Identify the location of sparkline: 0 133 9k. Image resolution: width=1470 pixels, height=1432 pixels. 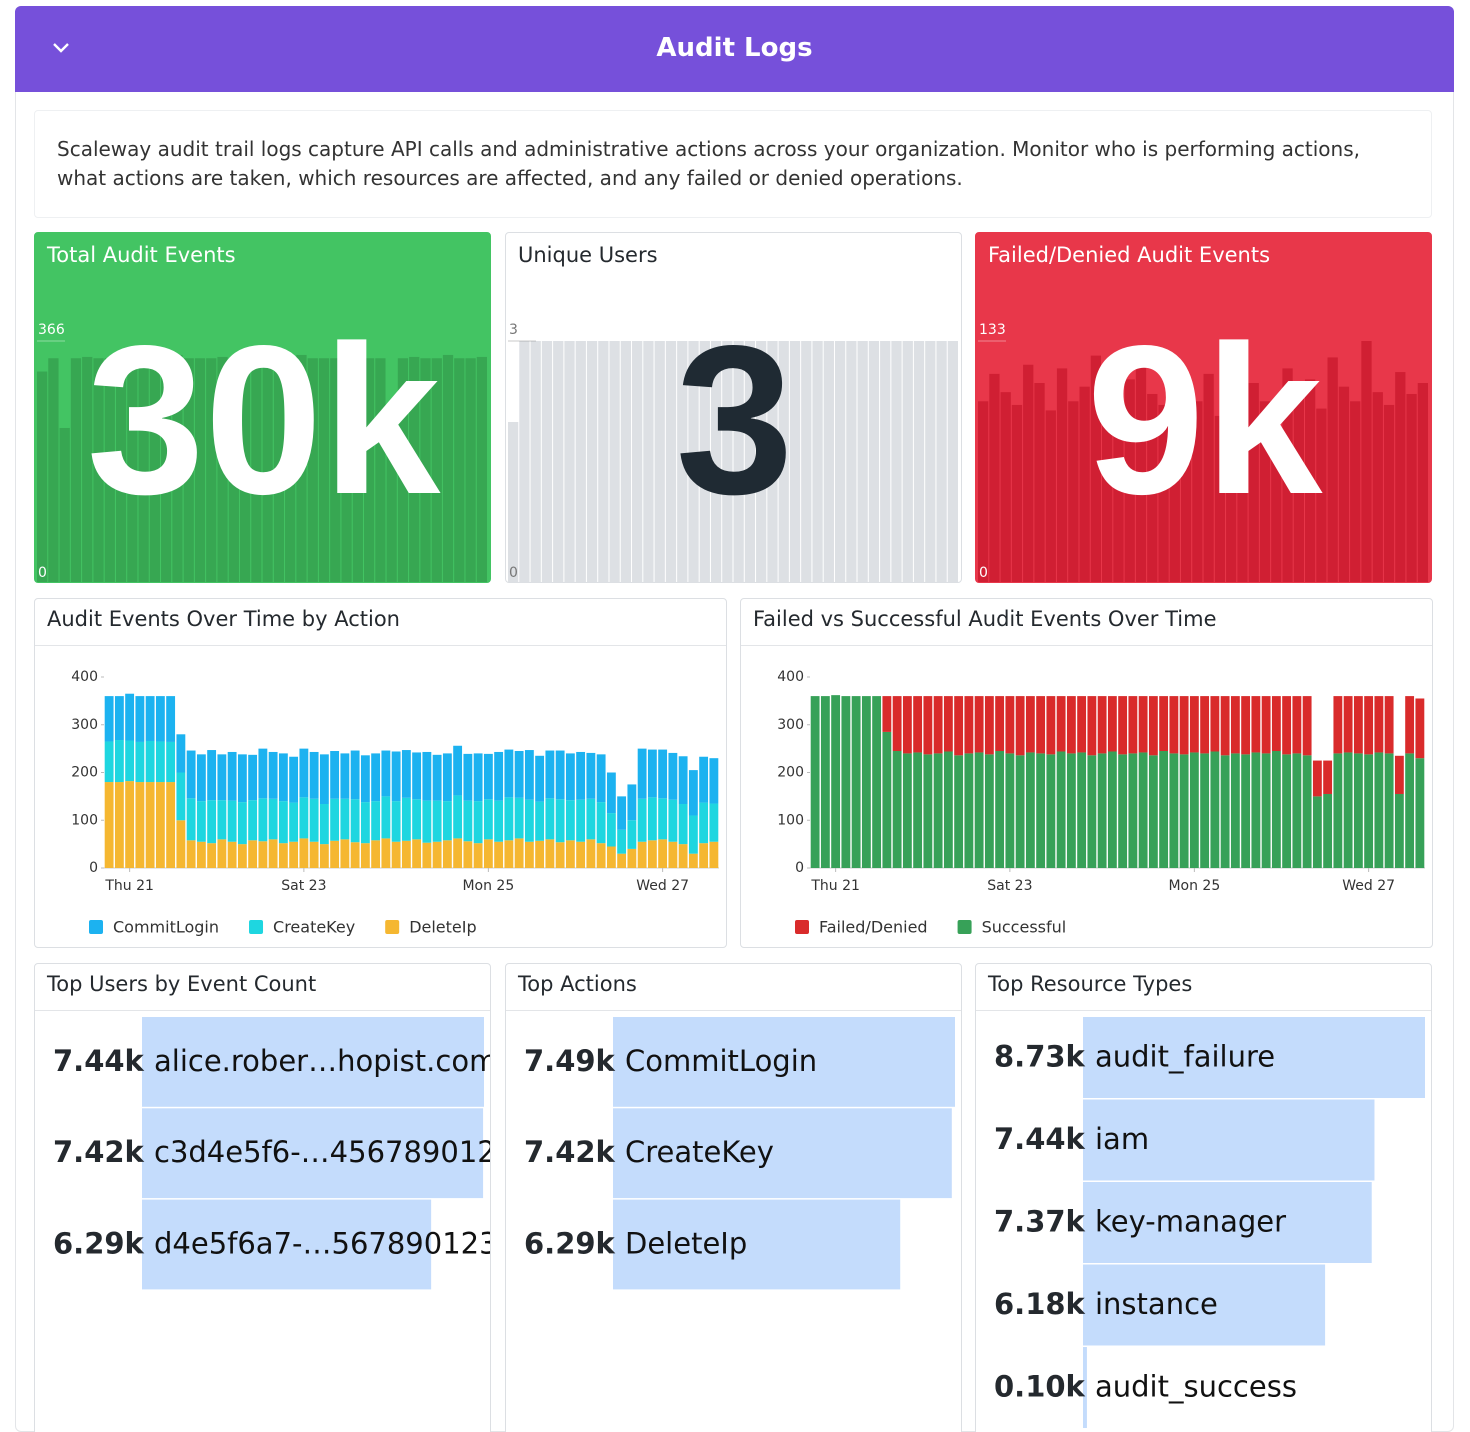
(1203, 441).